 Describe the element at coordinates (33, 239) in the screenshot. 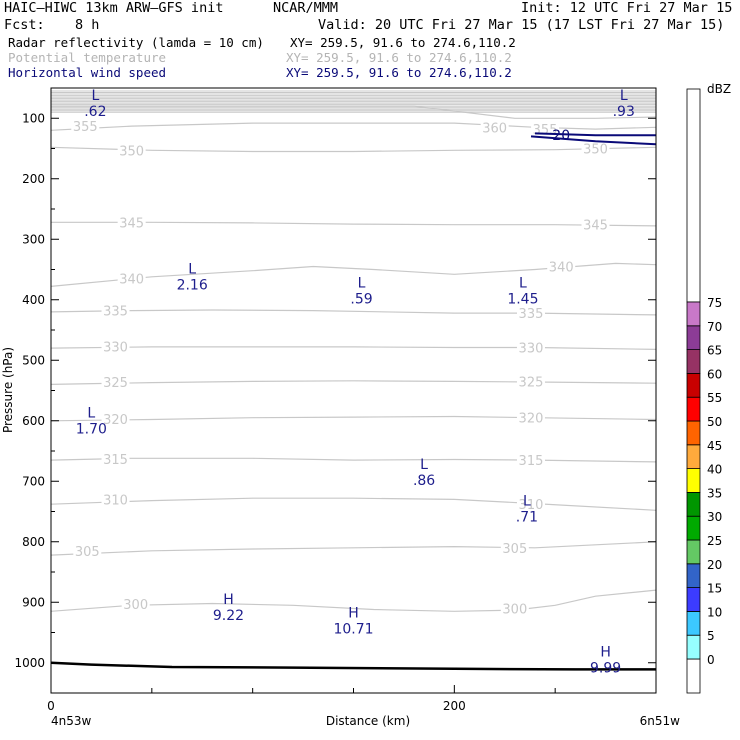

I see `y-tick-label: 300` at that location.